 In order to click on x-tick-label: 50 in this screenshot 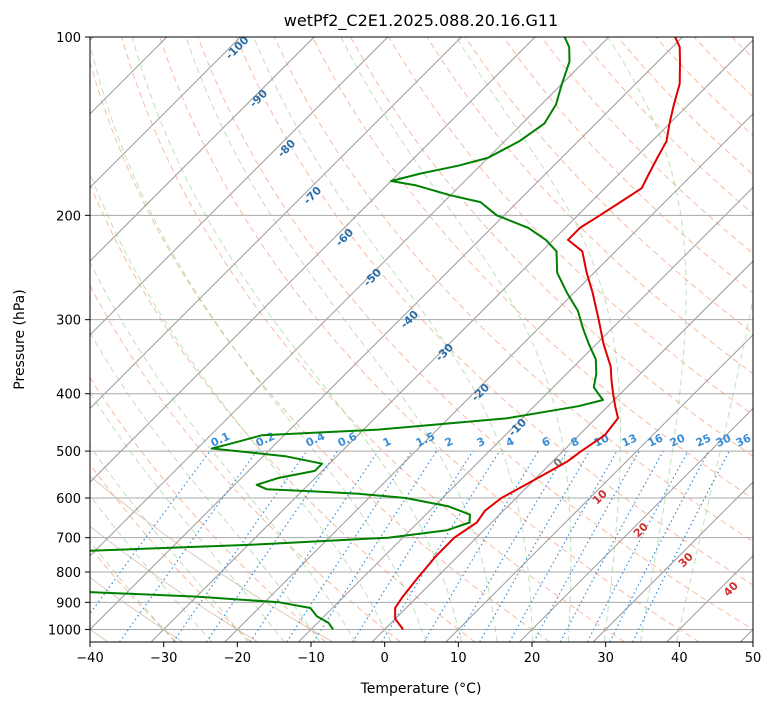, I will do `click(753, 658)`.